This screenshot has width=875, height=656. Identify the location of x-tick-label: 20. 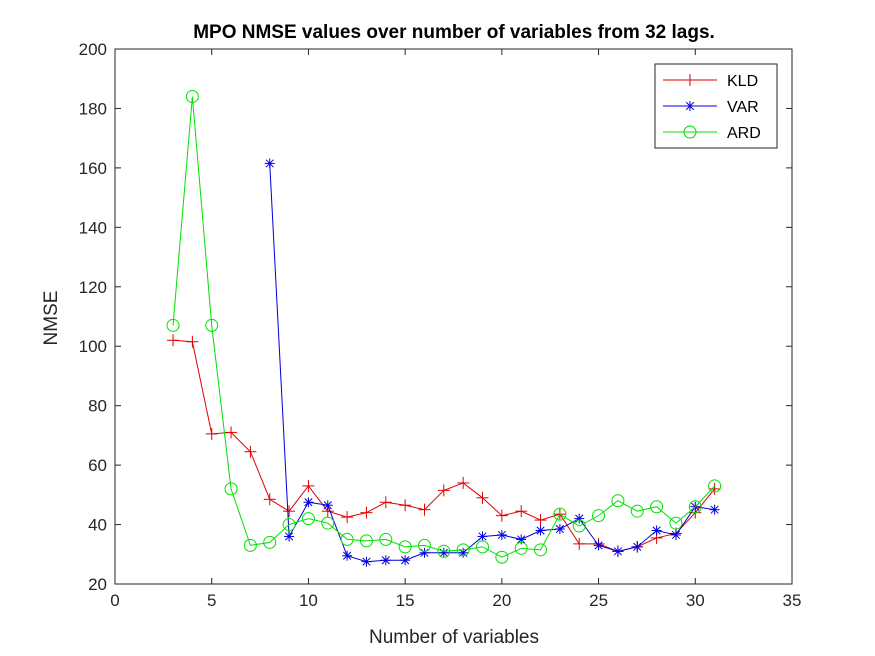
(501, 600).